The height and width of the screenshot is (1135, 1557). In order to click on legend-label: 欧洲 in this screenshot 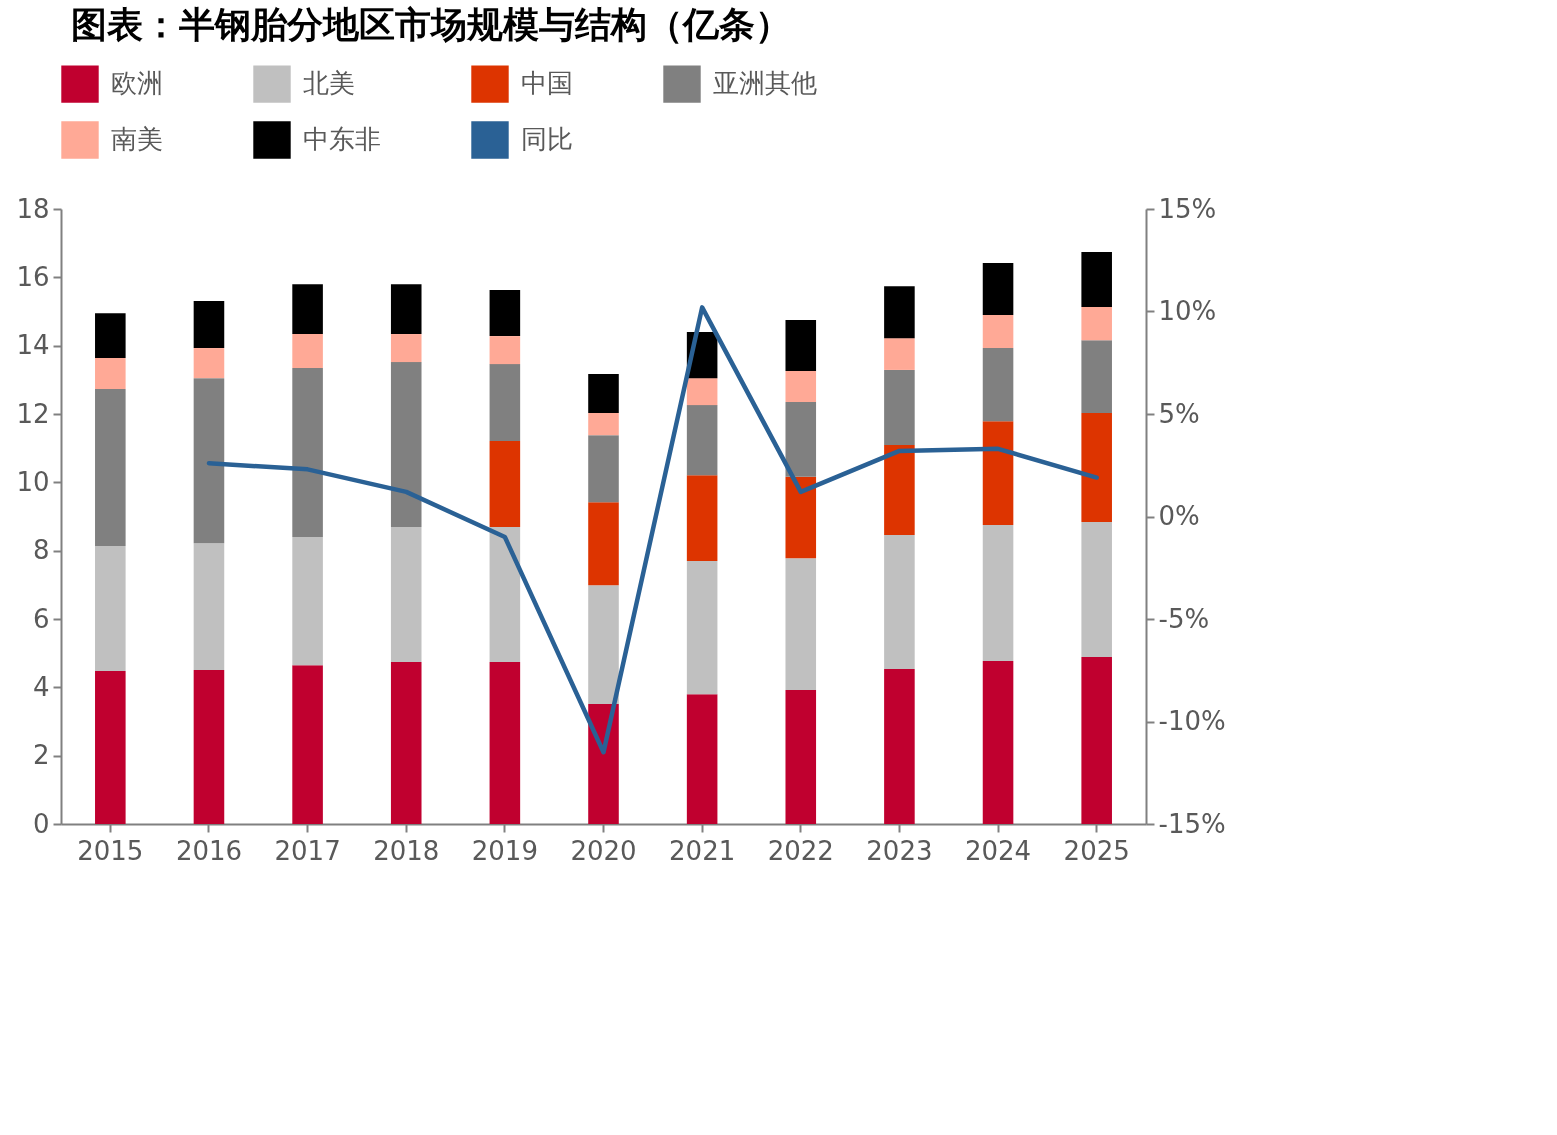, I will do `click(137, 83)`.